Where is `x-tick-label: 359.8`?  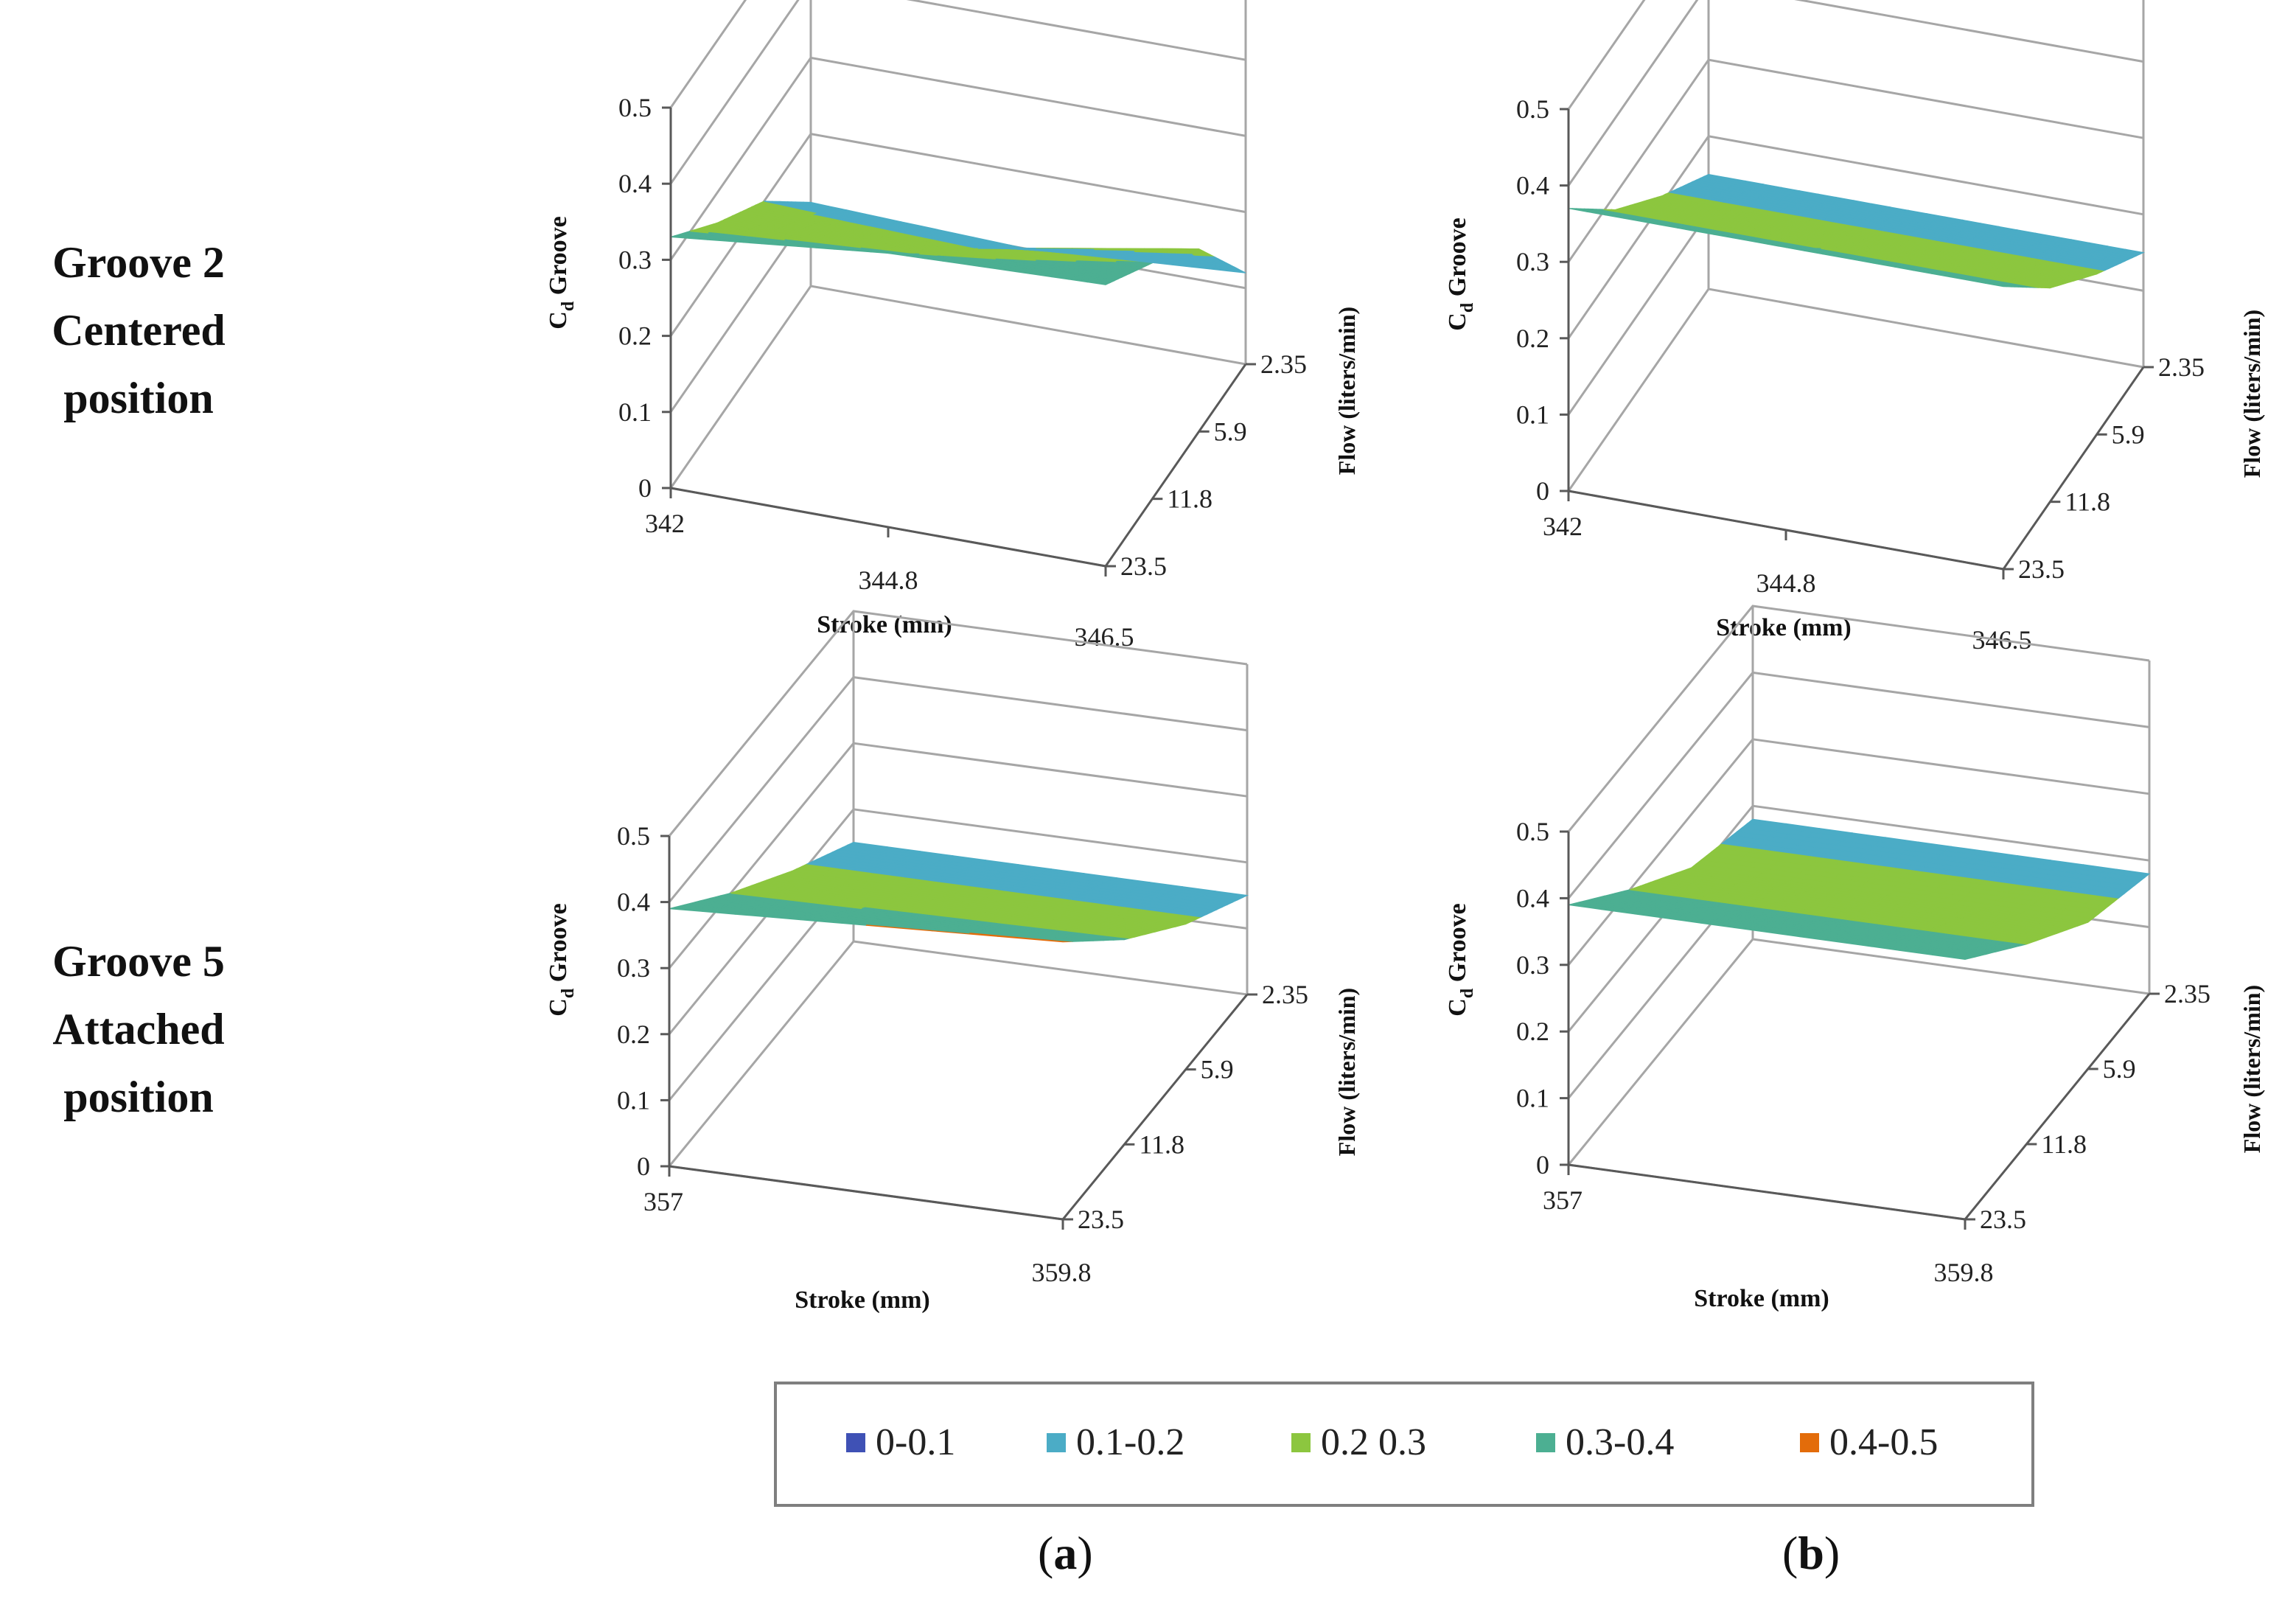
x-tick-label: 359.8 is located at coordinates (1062, 1273).